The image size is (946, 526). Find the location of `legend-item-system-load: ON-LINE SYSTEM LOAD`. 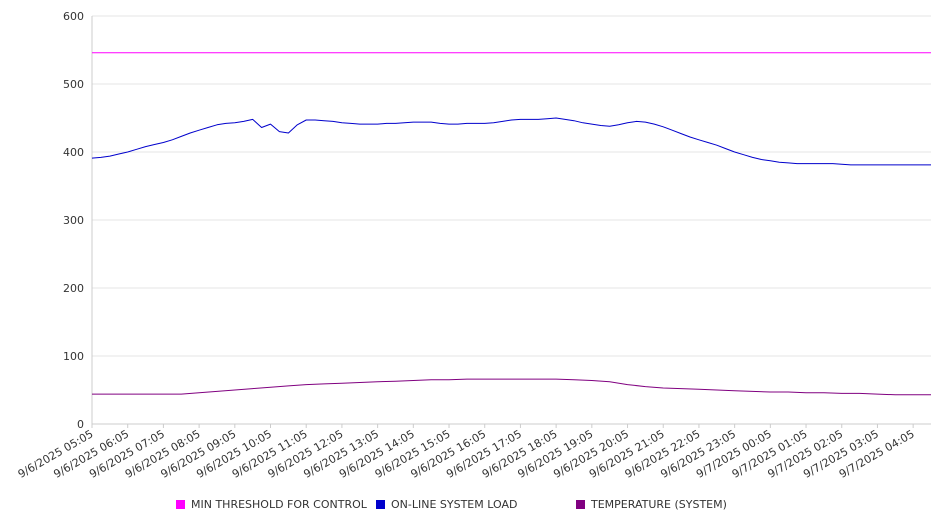

legend-item-system-load: ON-LINE SYSTEM LOAD is located at coordinates (446, 504).